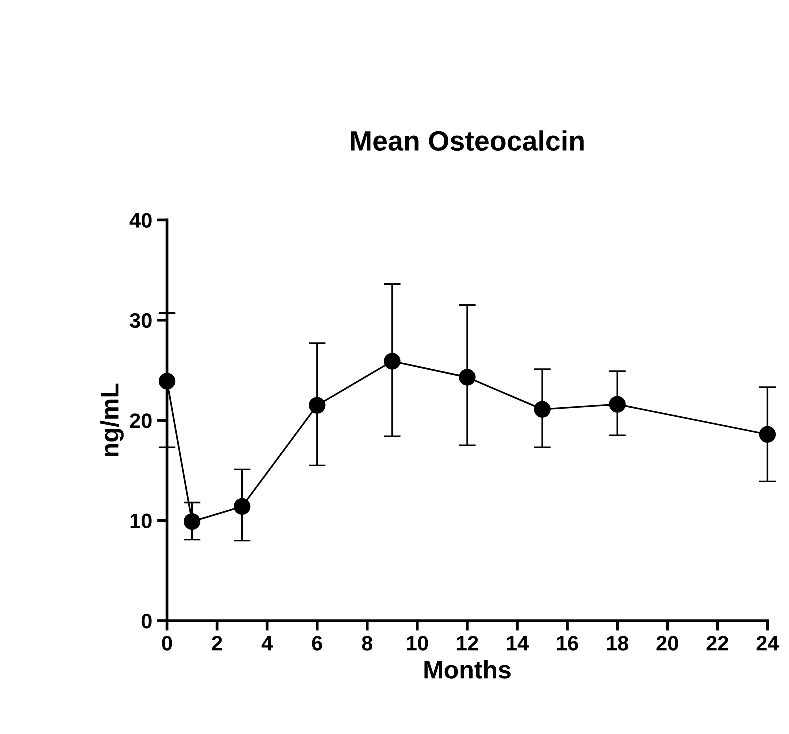 The image size is (789, 734). I want to click on x-tick-label: 12, so click(467, 643).